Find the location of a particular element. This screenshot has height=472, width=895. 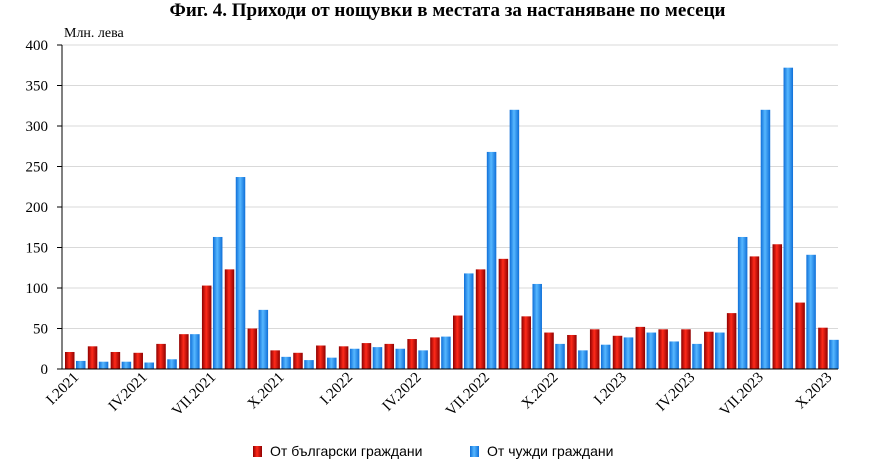

bar-bulgarian: 42 is located at coordinates (572, 351).